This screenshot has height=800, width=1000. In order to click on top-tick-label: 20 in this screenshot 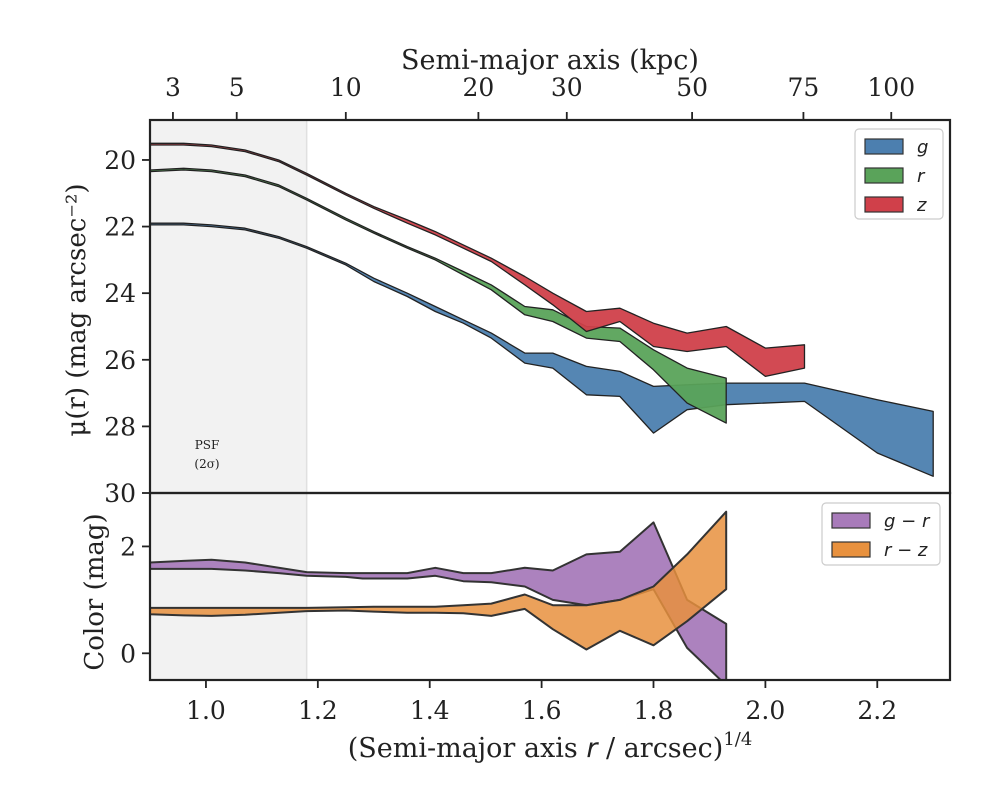, I will do `click(478, 87)`.